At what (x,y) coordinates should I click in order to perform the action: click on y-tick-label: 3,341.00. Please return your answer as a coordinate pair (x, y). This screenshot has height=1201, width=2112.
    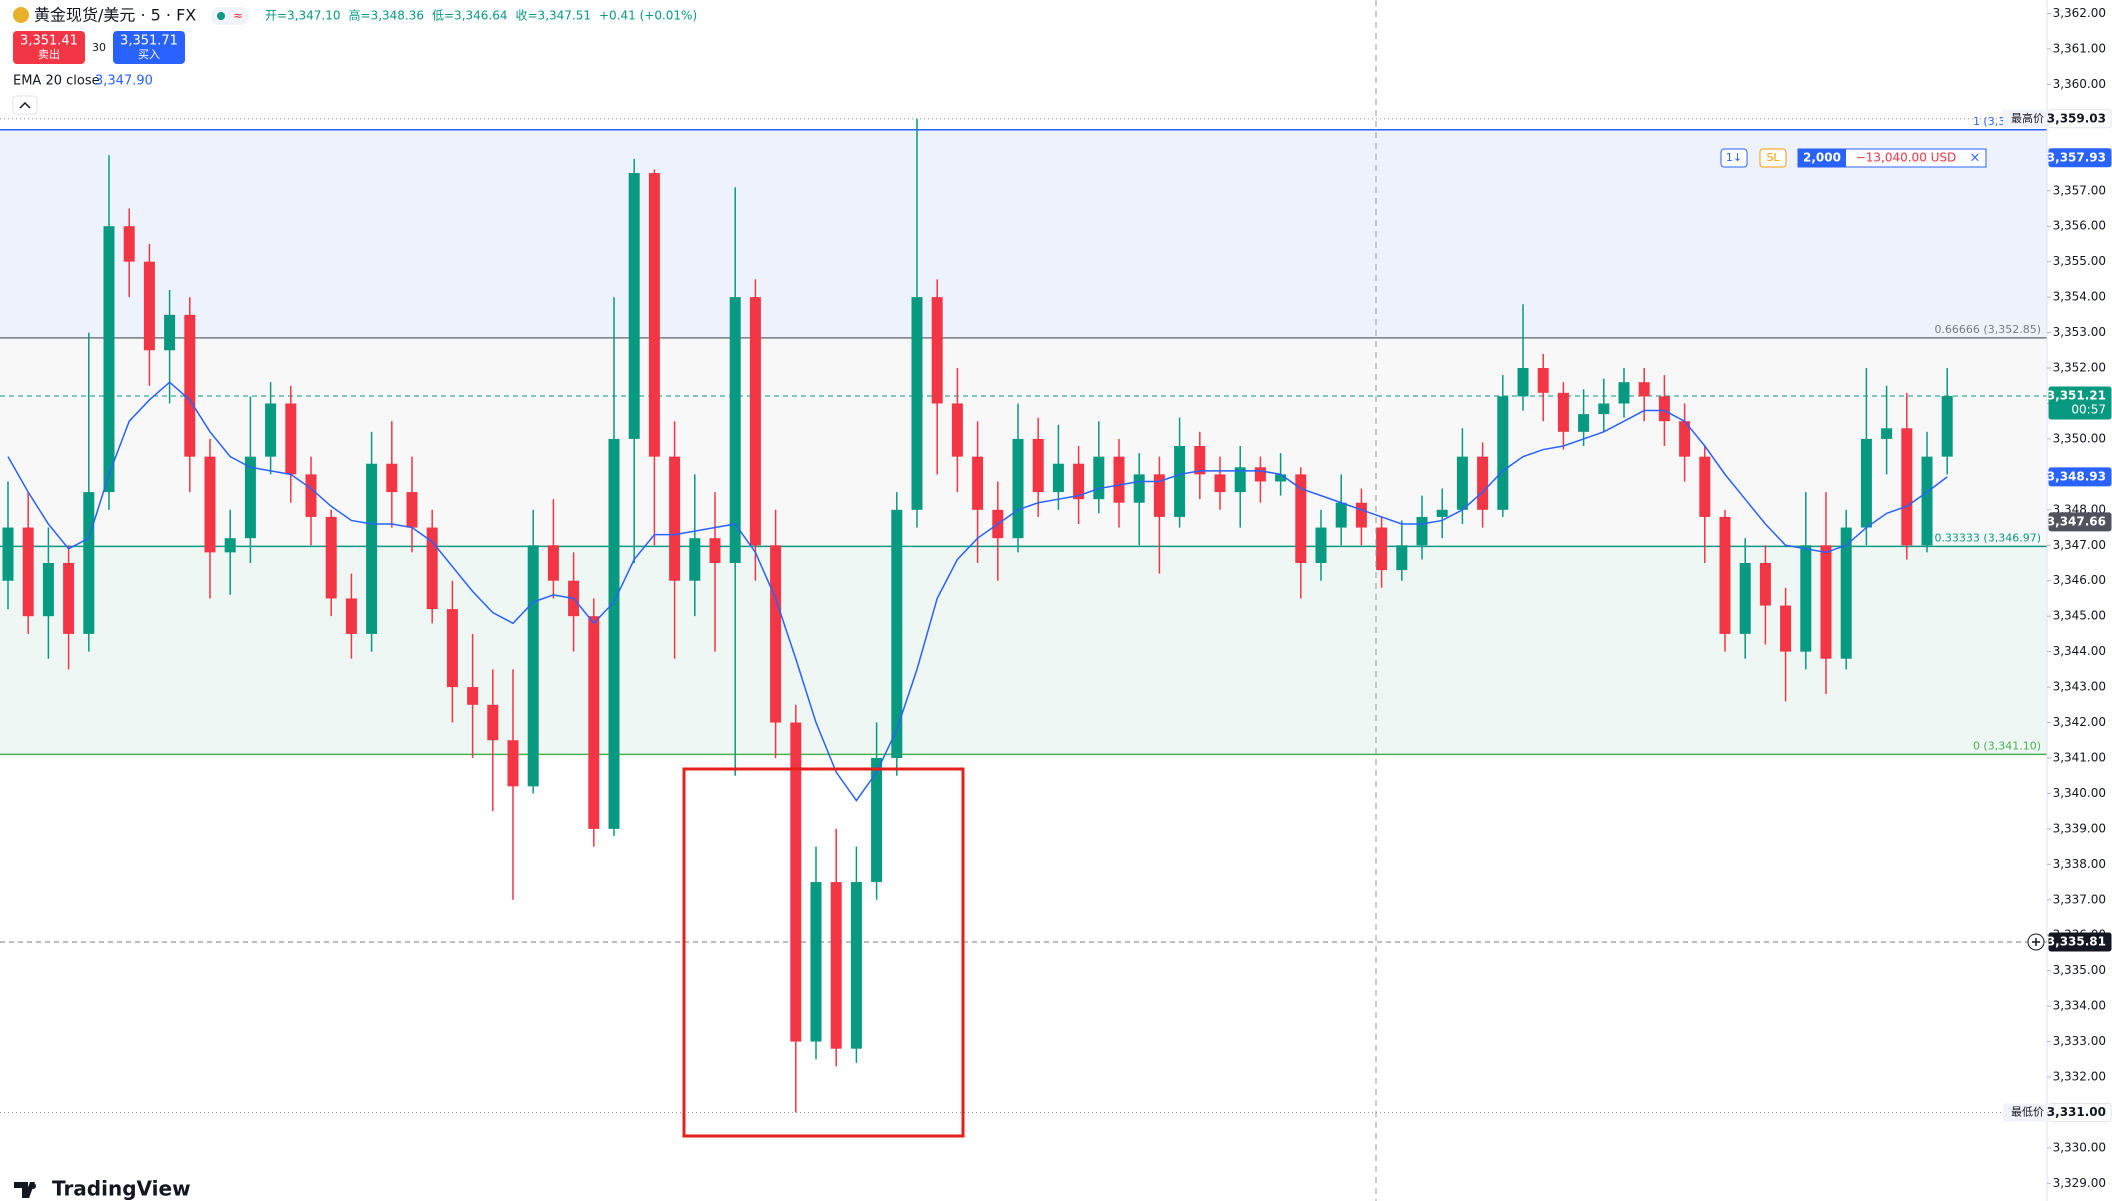
    Looking at the image, I should click on (2079, 757).